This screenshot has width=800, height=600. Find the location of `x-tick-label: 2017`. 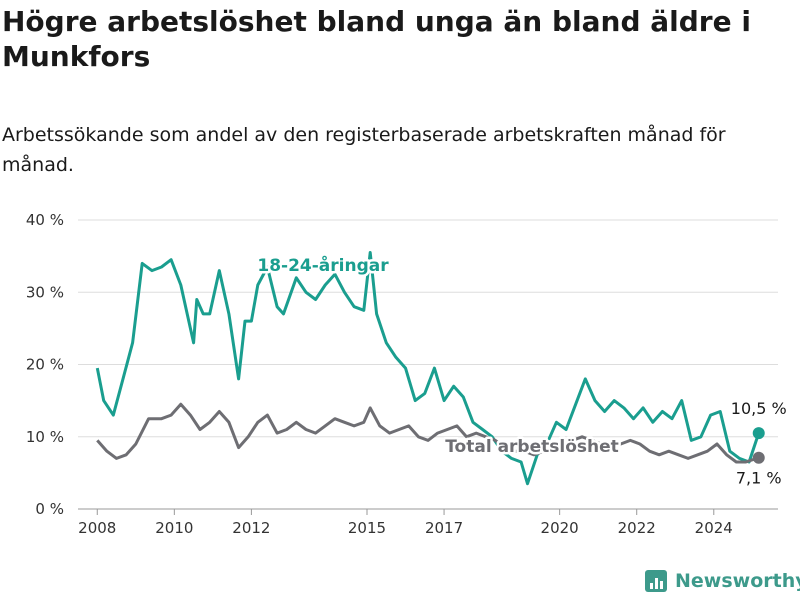

x-tick-label: 2017 is located at coordinates (444, 528).